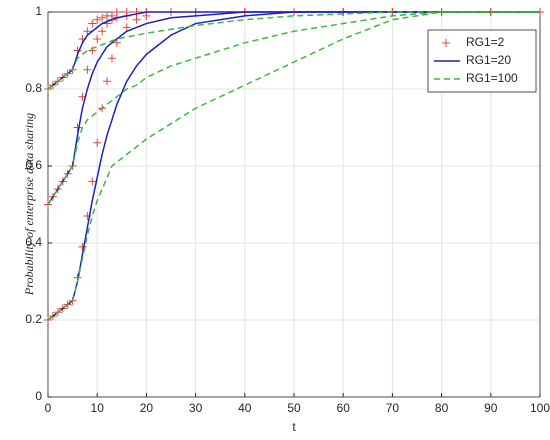  I want to click on y-axis-label: Probability of enterprise data sharing, so click(29, 204).